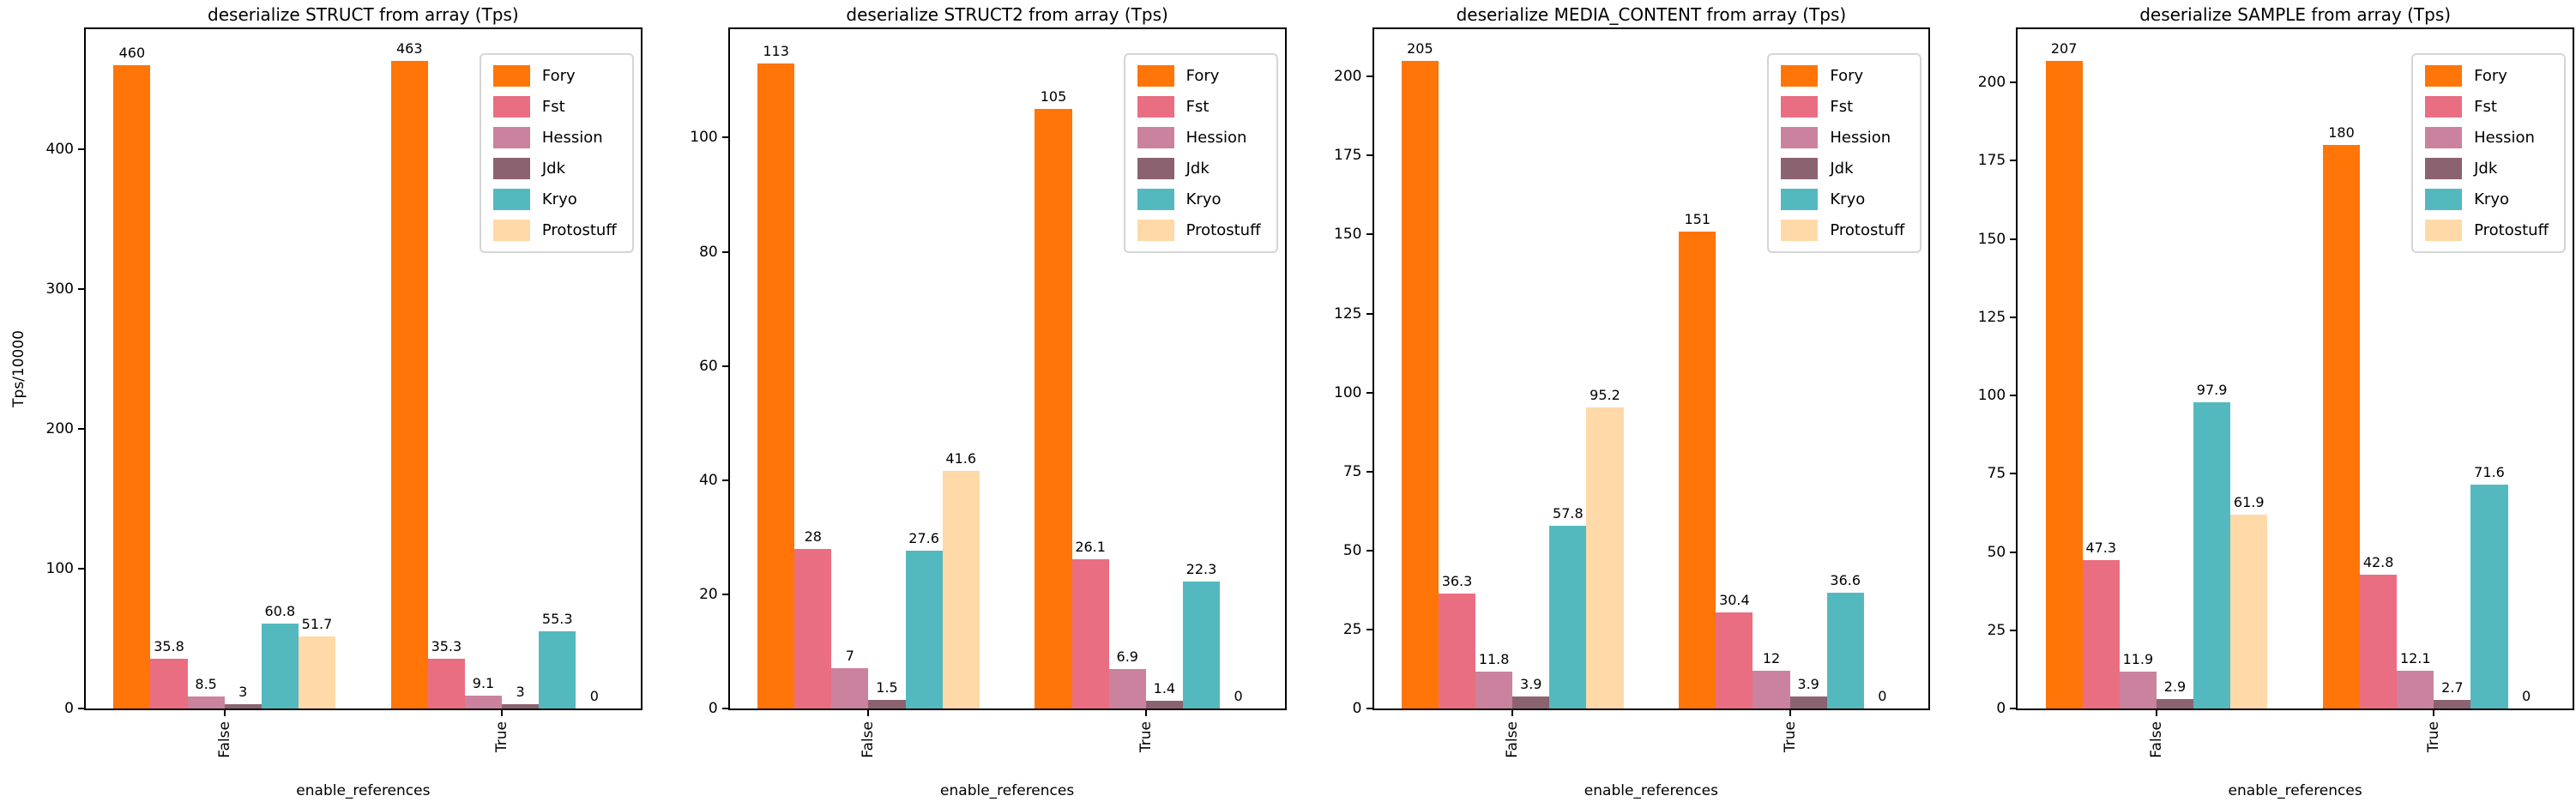  I want to click on chart-title: deserialize STRUCT2 from array (Tps), so click(1007, 14).